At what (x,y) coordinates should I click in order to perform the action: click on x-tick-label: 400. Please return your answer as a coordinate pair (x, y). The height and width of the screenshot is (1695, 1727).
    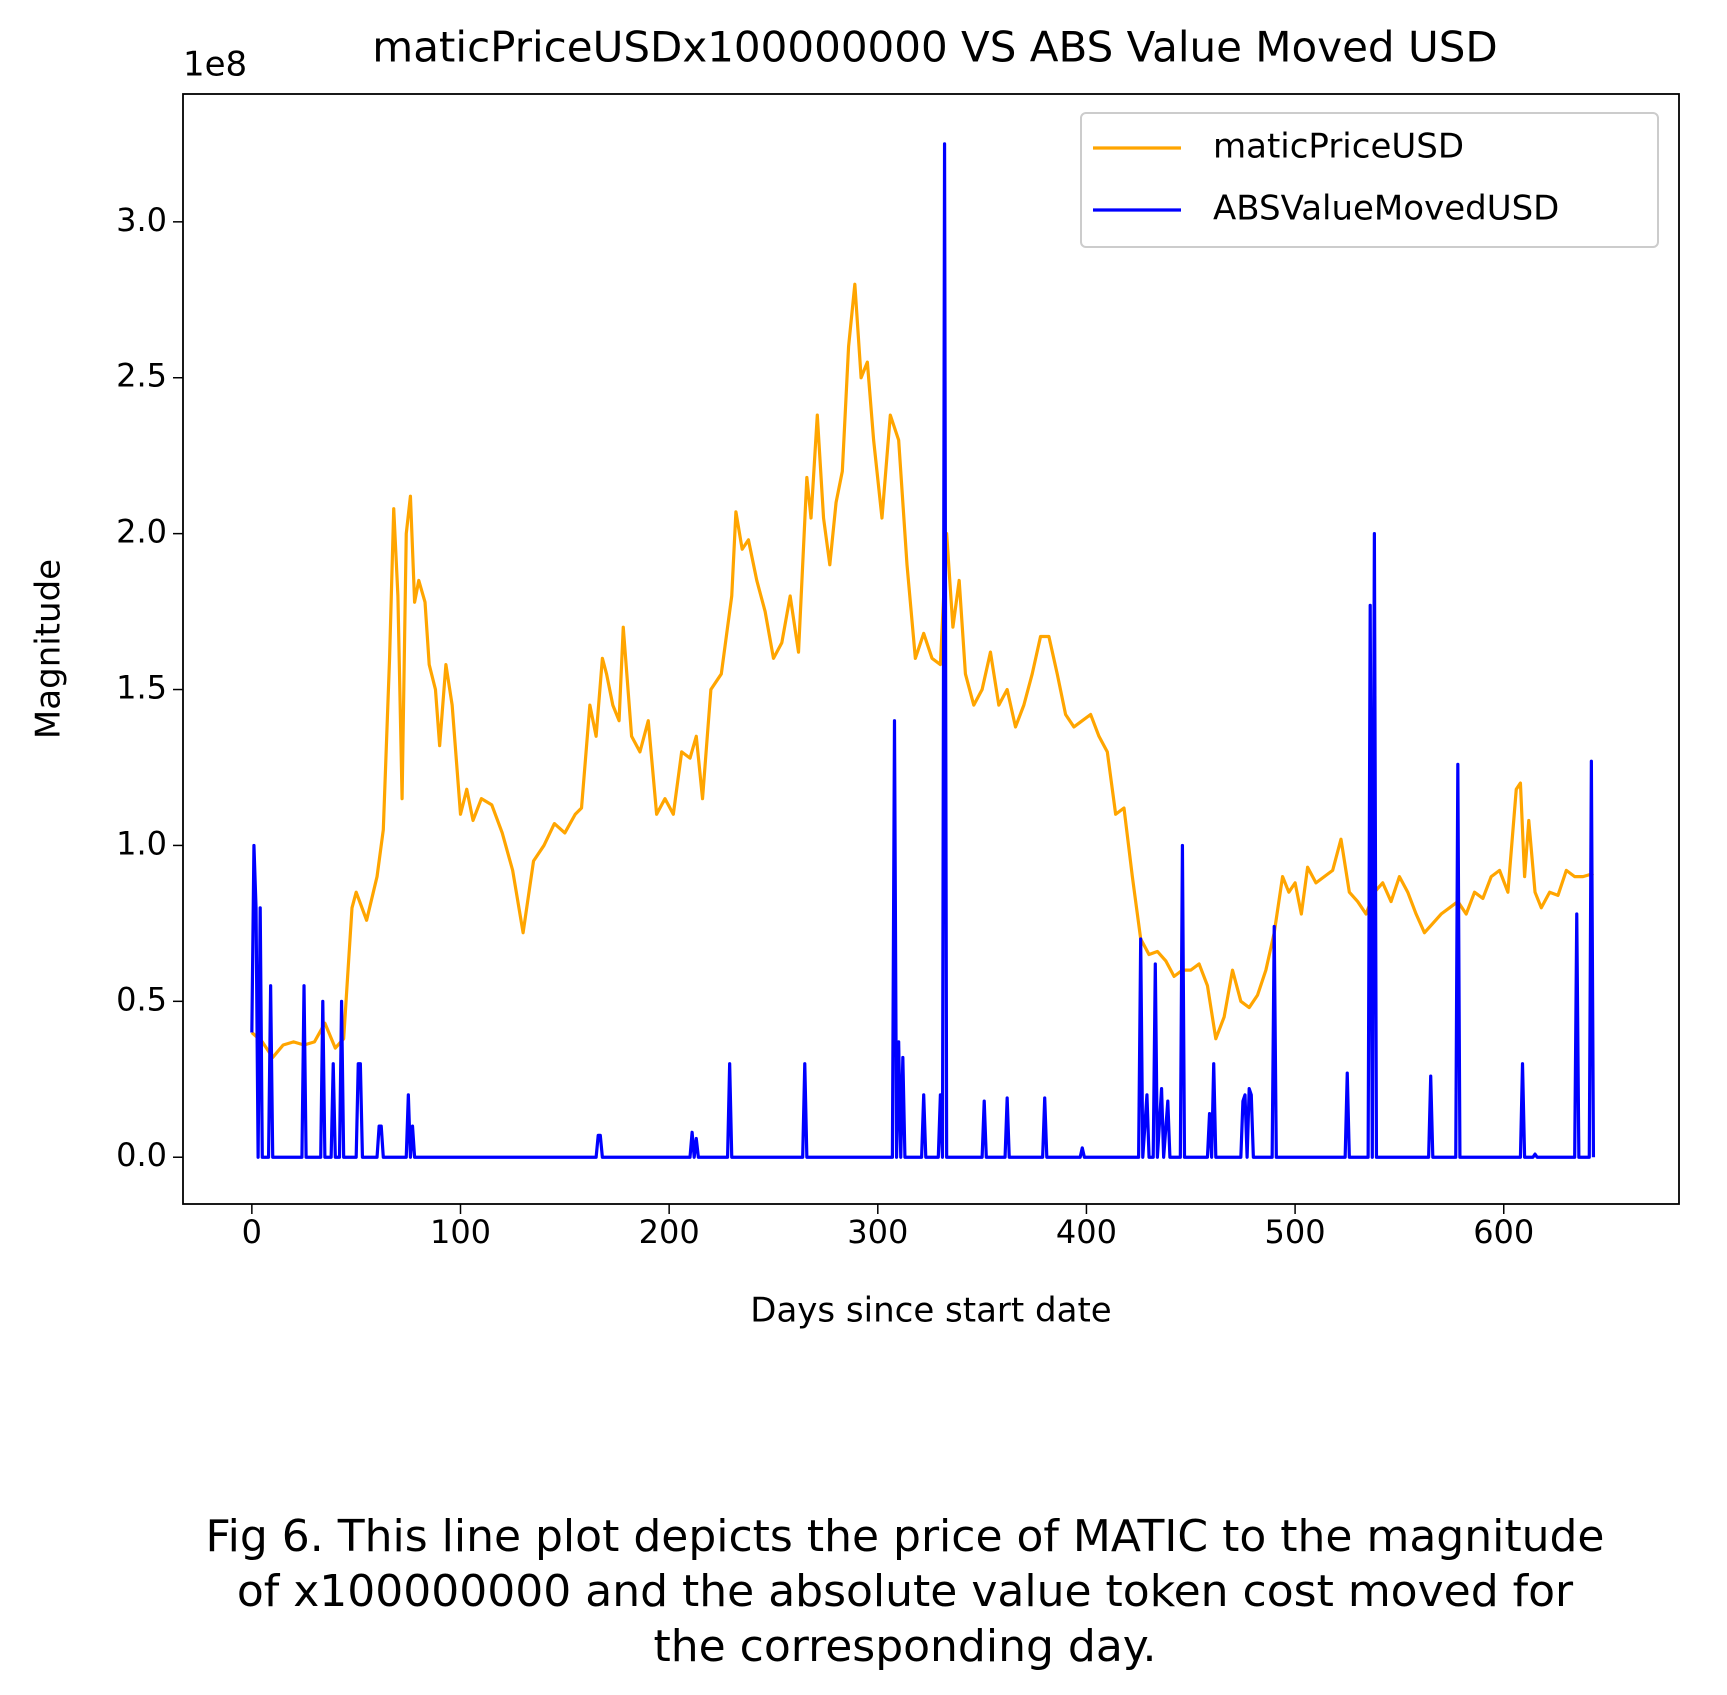
    Looking at the image, I should click on (1086, 1232).